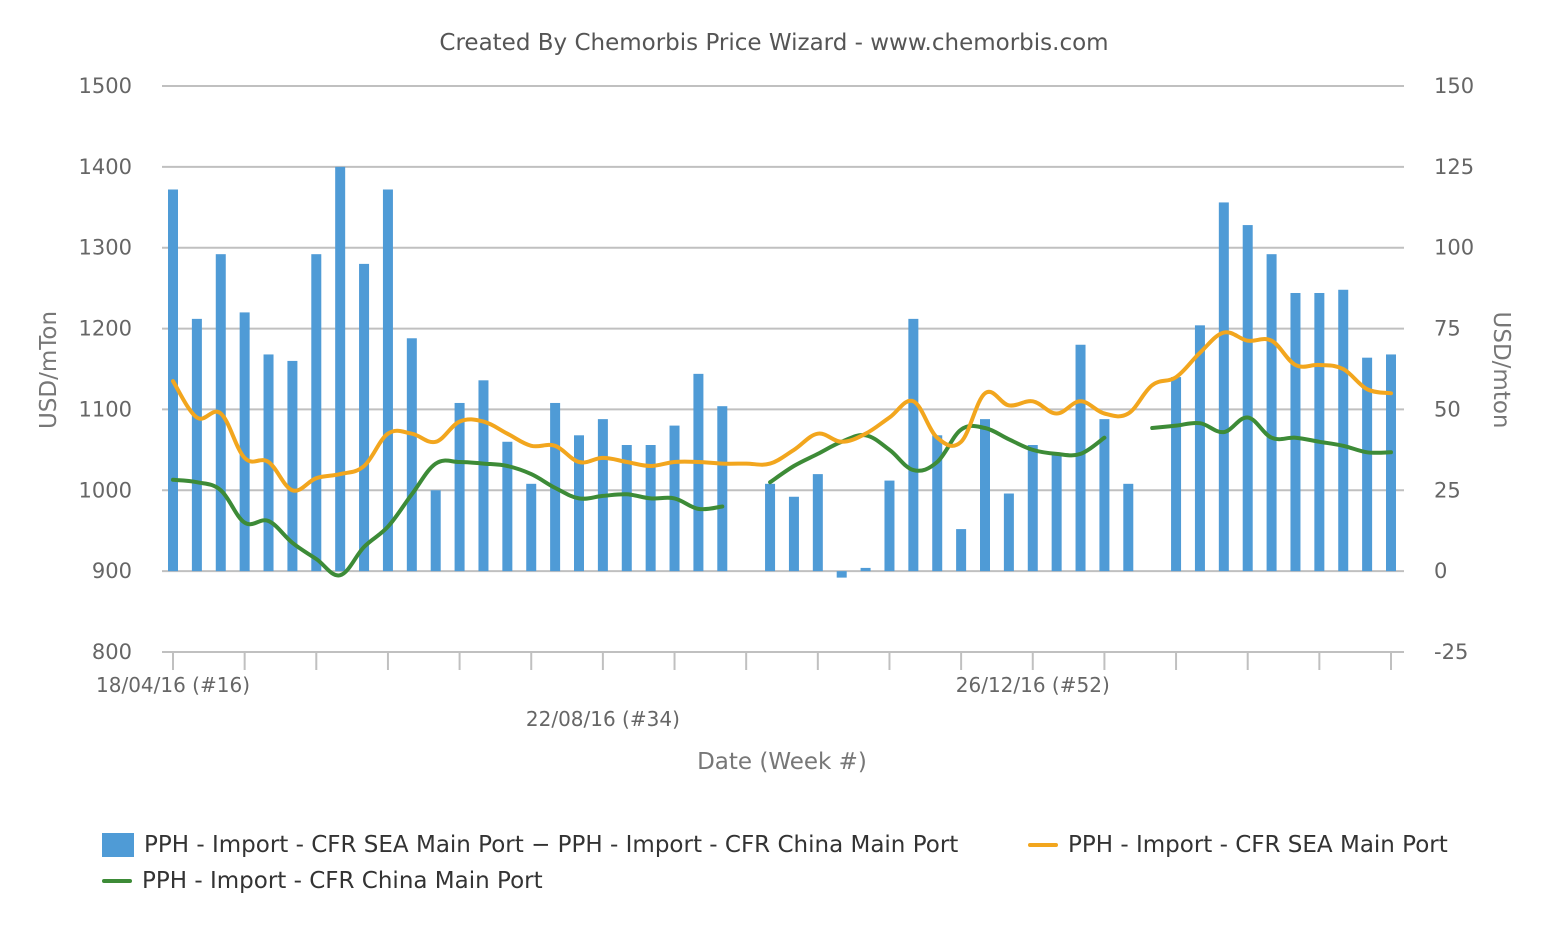 The width and height of the screenshot is (1552, 930). What do you see at coordinates (105, 409) in the screenshot?
I see `y-tick-label-left: 1100` at bounding box center [105, 409].